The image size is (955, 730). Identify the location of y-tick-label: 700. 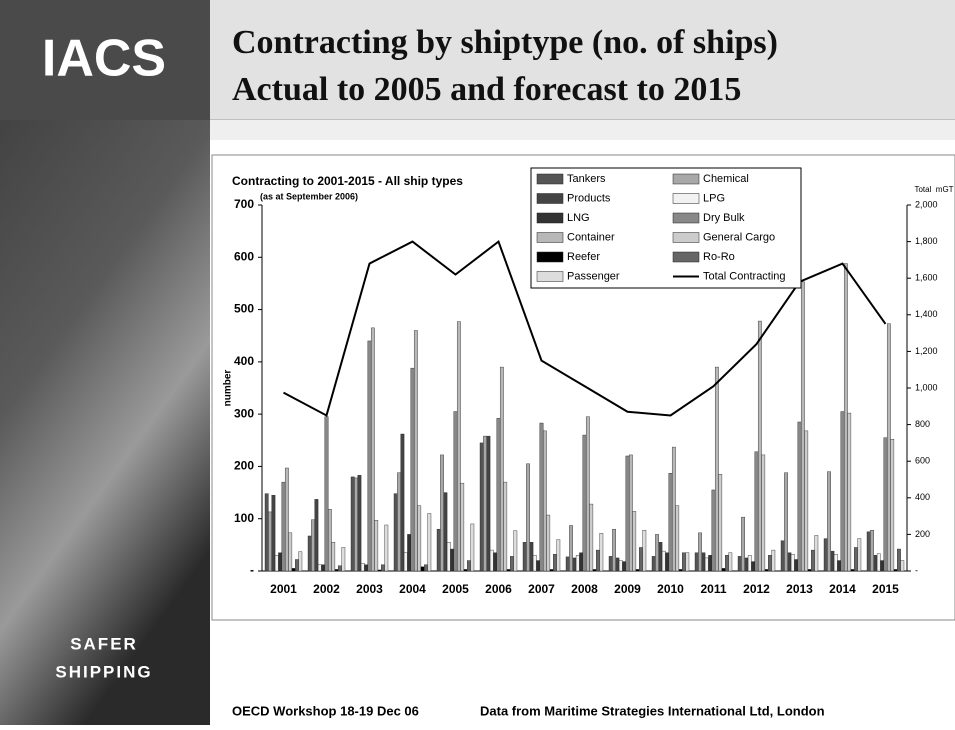
(244, 204).